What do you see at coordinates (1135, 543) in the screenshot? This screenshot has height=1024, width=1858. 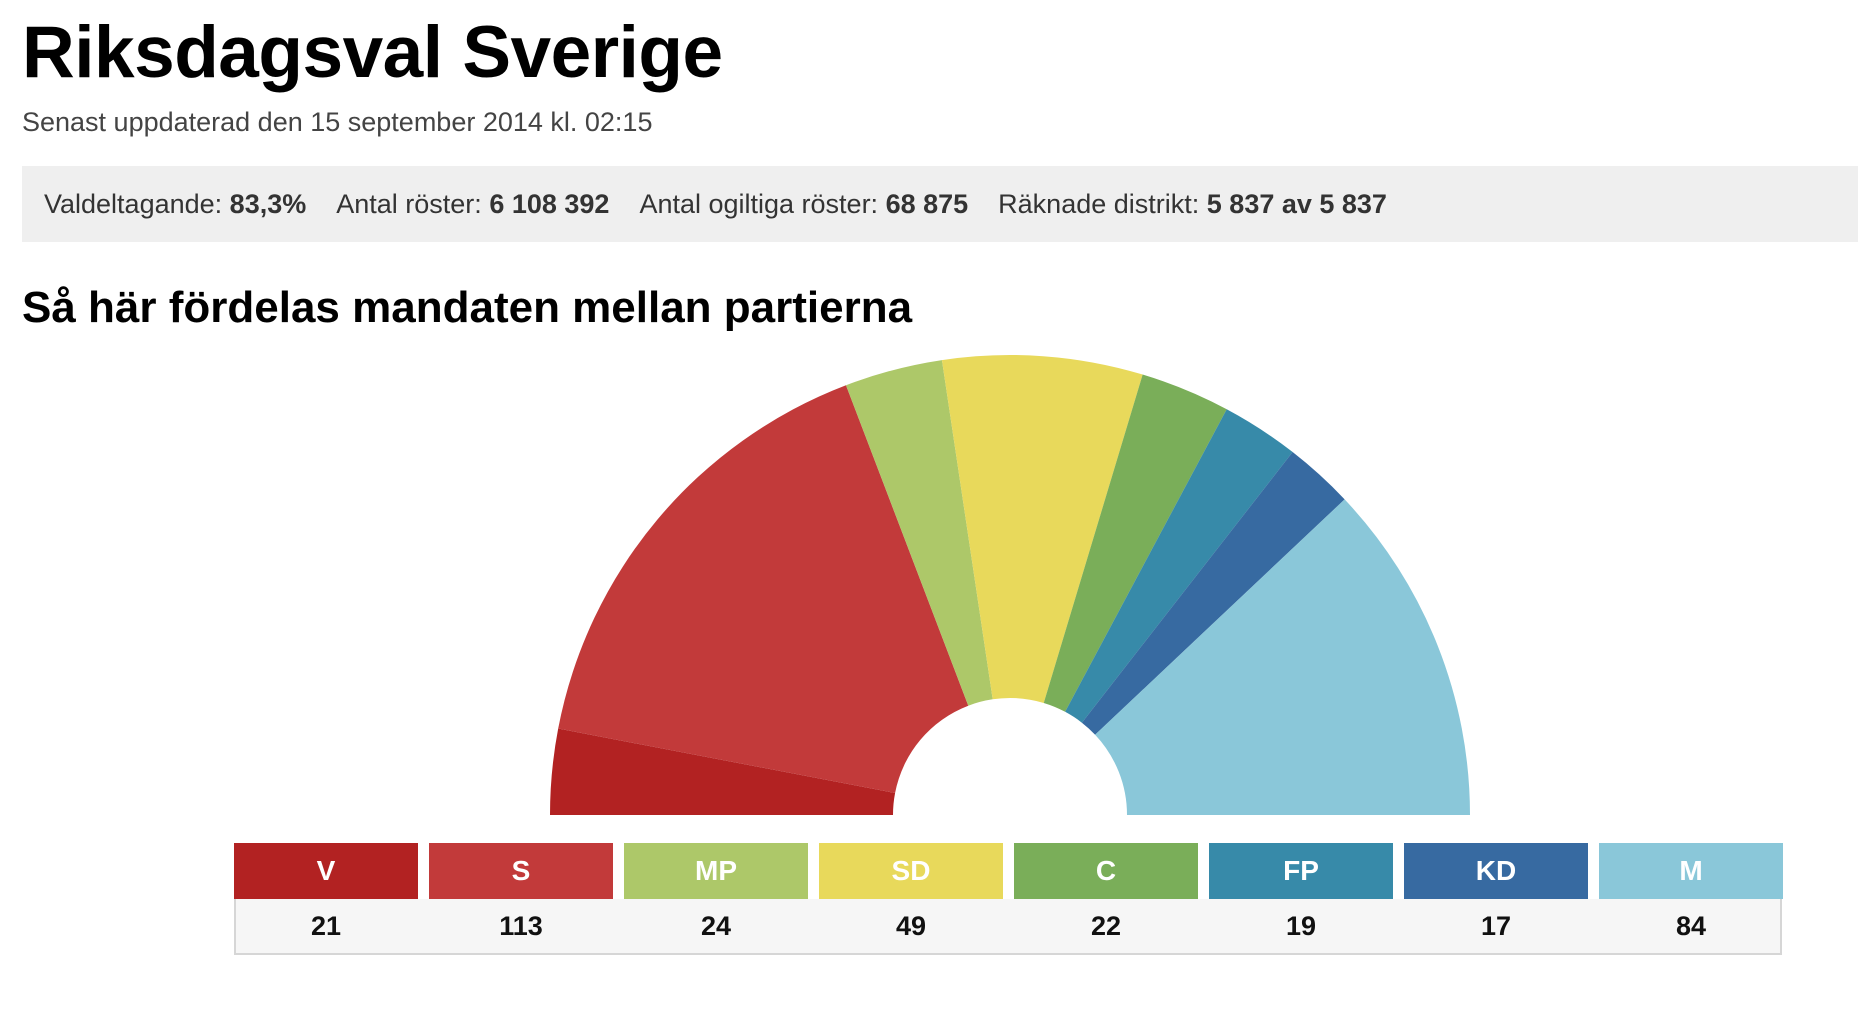 I see `seat-slice-c` at bounding box center [1135, 543].